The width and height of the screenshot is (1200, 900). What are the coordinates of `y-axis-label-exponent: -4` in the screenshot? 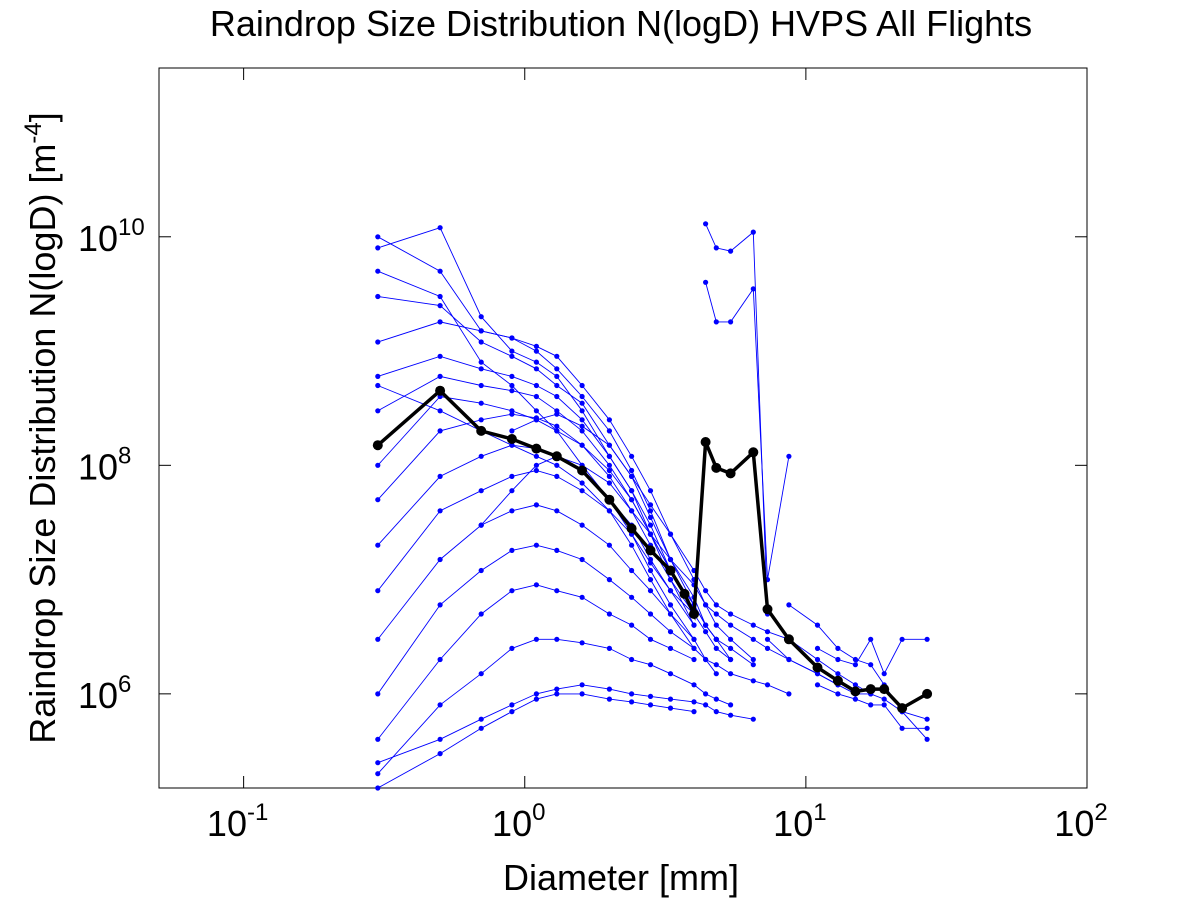 It's located at (33, 132).